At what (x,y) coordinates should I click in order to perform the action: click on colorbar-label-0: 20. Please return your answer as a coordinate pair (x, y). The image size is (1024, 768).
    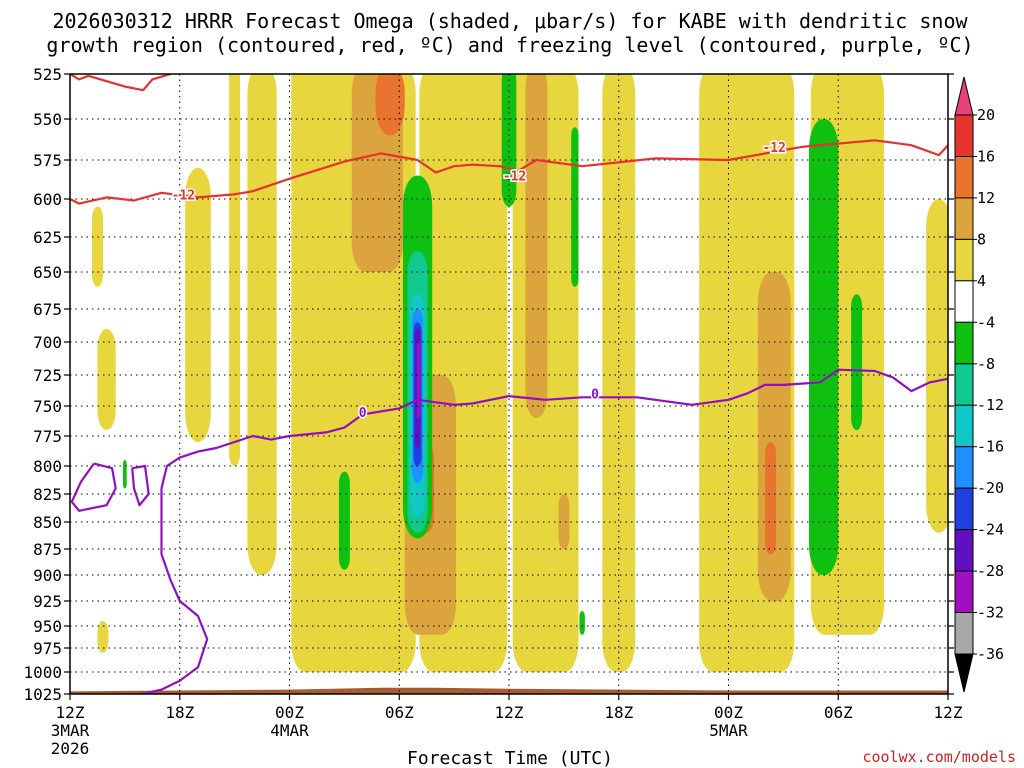
    Looking at the image, I should click on (986, 115).